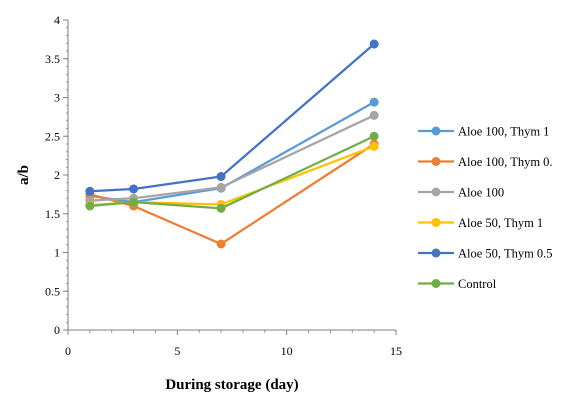 This screenshot has height=394, width=576. Describe the element at coordinates (500, 223) in the screenshot. I see `legend-label: Aloe 50, Thym 1` at that location.